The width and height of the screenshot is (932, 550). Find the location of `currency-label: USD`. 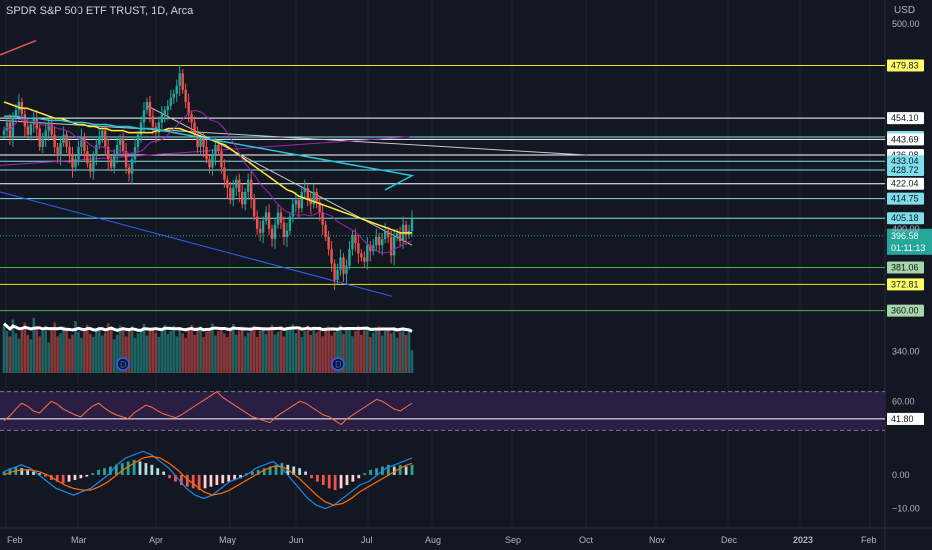

currency-label: USD is located at coordinates (905, 10).